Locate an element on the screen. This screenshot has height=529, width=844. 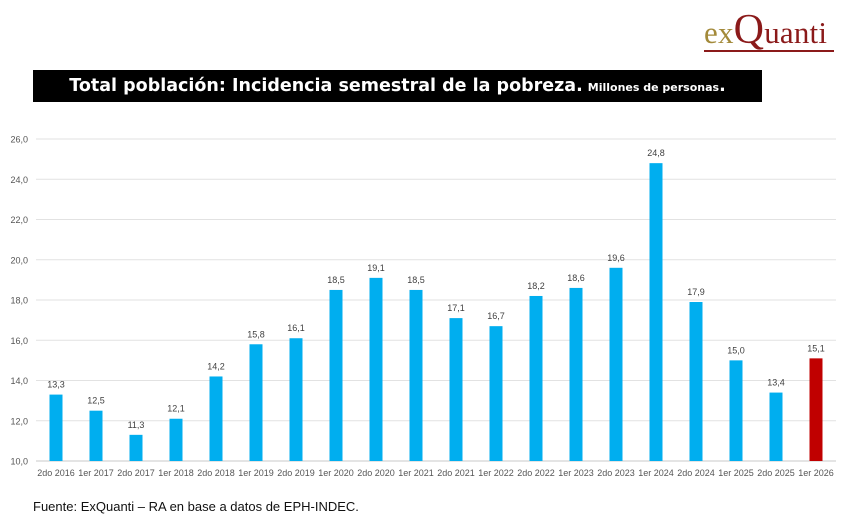
x-tick-label: 1er 2021 is located at coordinates (416, 473).